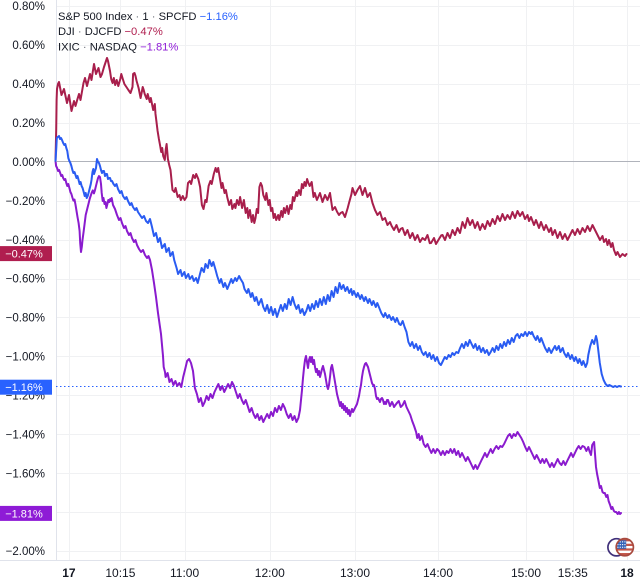  I want to click on svg-text: IXIC · NASDAQ −1.81%, so click(118, 48).